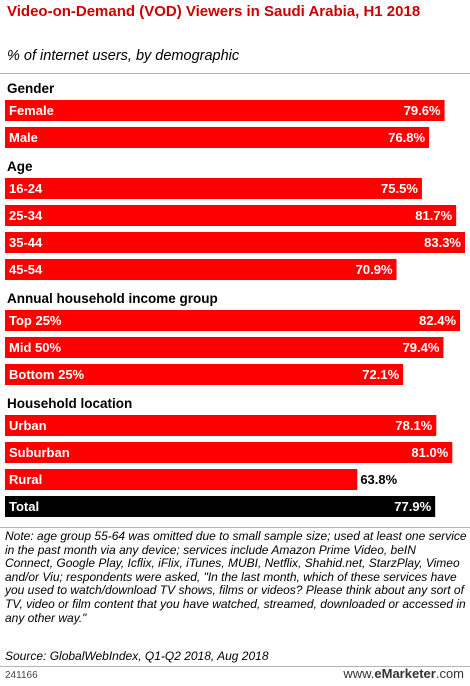  Describe the element at coordinates (235, 666) in the screenshot. I see `footer-divider` at that location.